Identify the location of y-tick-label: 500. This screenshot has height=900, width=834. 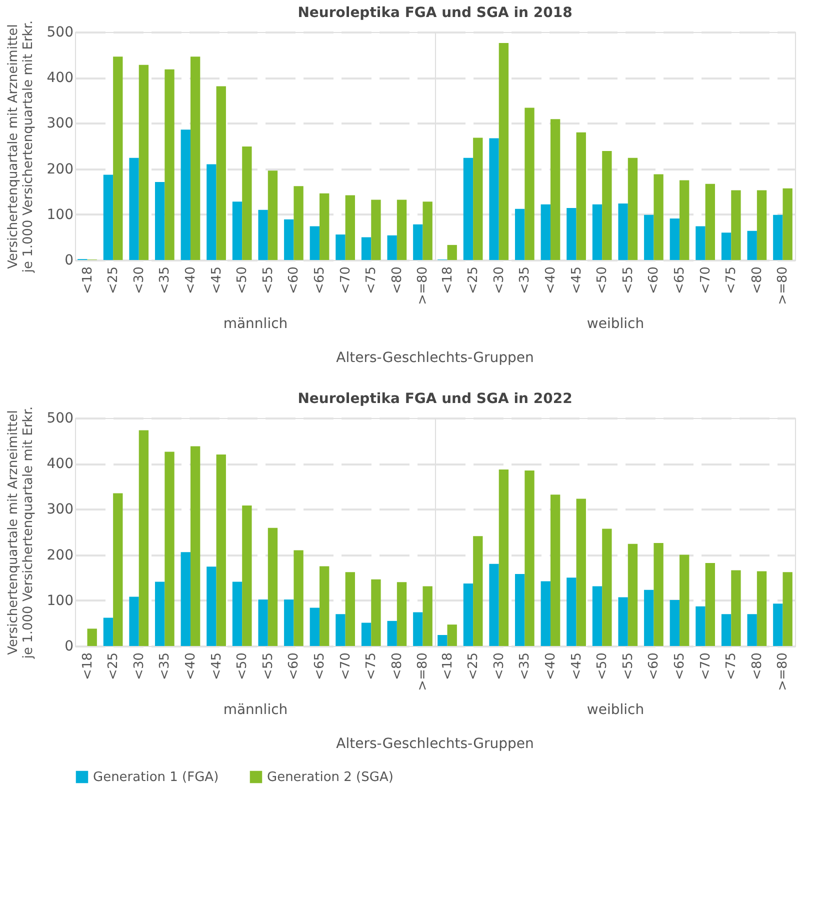
(60, 418).